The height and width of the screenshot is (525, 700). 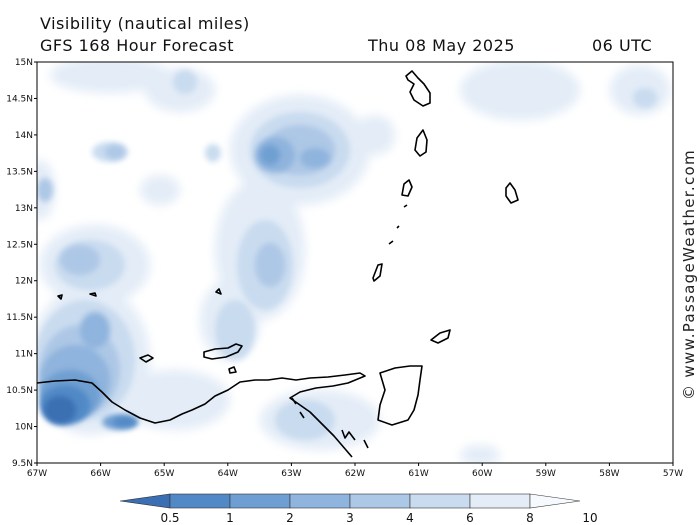 I want to click on st-vincent-island, so click(x=407, y=188).